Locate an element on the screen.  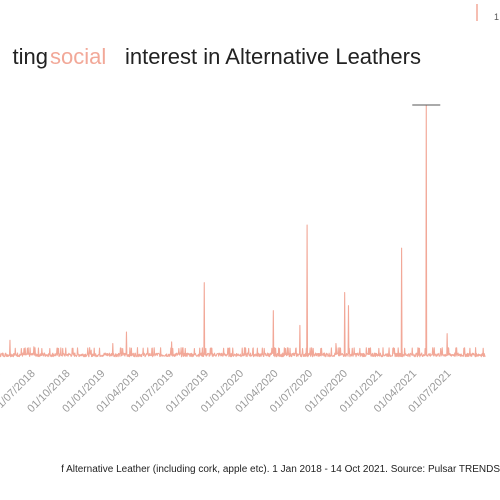
title-text-highlight: social is located at coordinates (78, 56).